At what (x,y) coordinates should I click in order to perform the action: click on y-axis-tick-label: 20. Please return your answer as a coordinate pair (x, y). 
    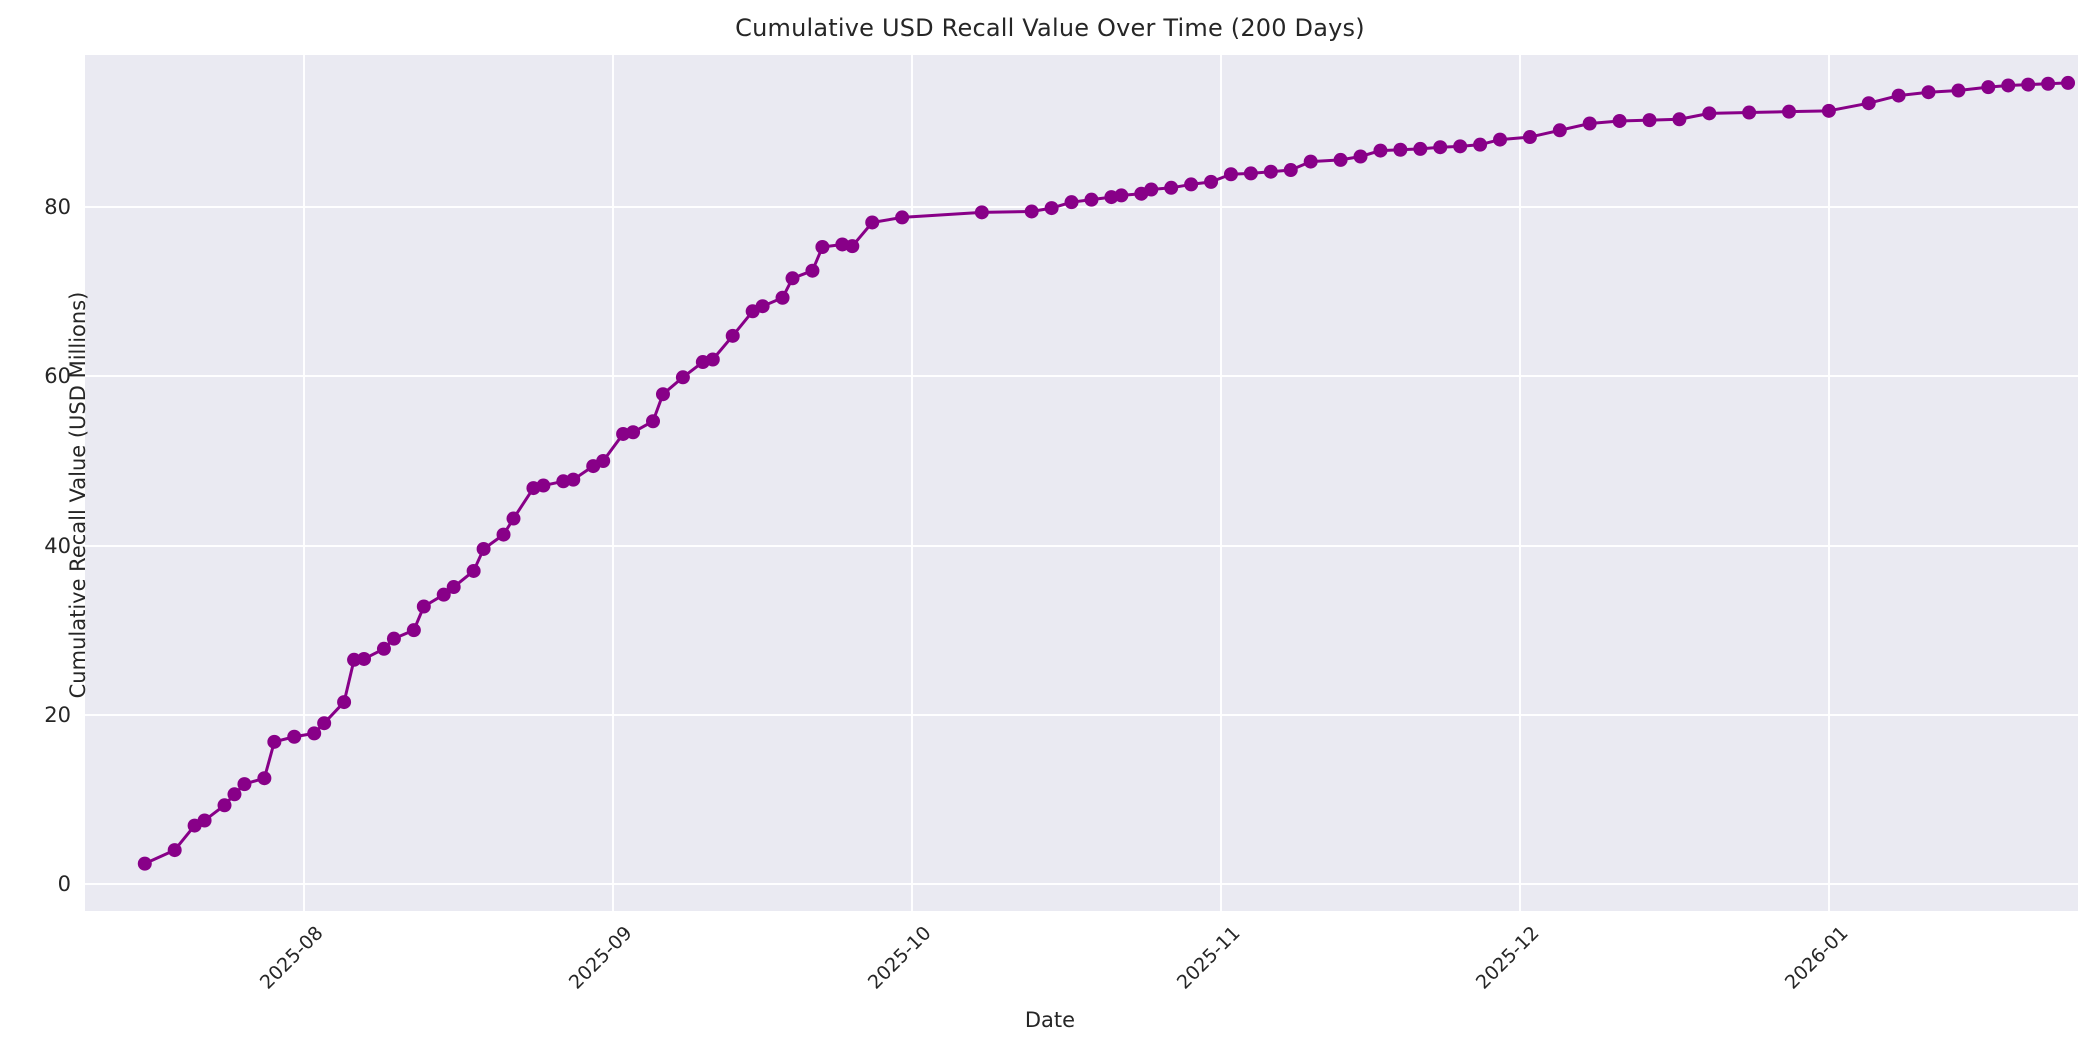
    Looking at the image, I should click on (57, 714).